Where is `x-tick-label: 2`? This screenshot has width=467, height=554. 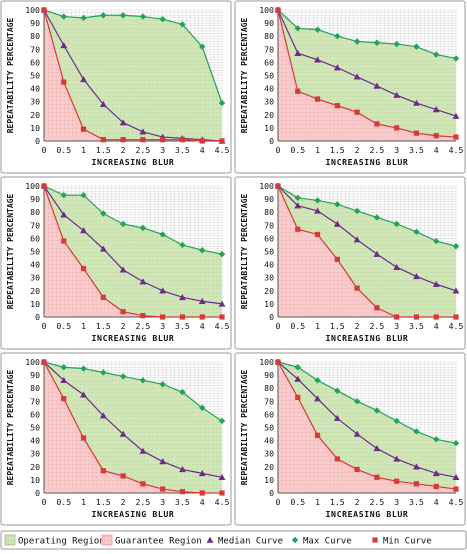 x-tick-label: 2 is located at coordinates (357, 502).